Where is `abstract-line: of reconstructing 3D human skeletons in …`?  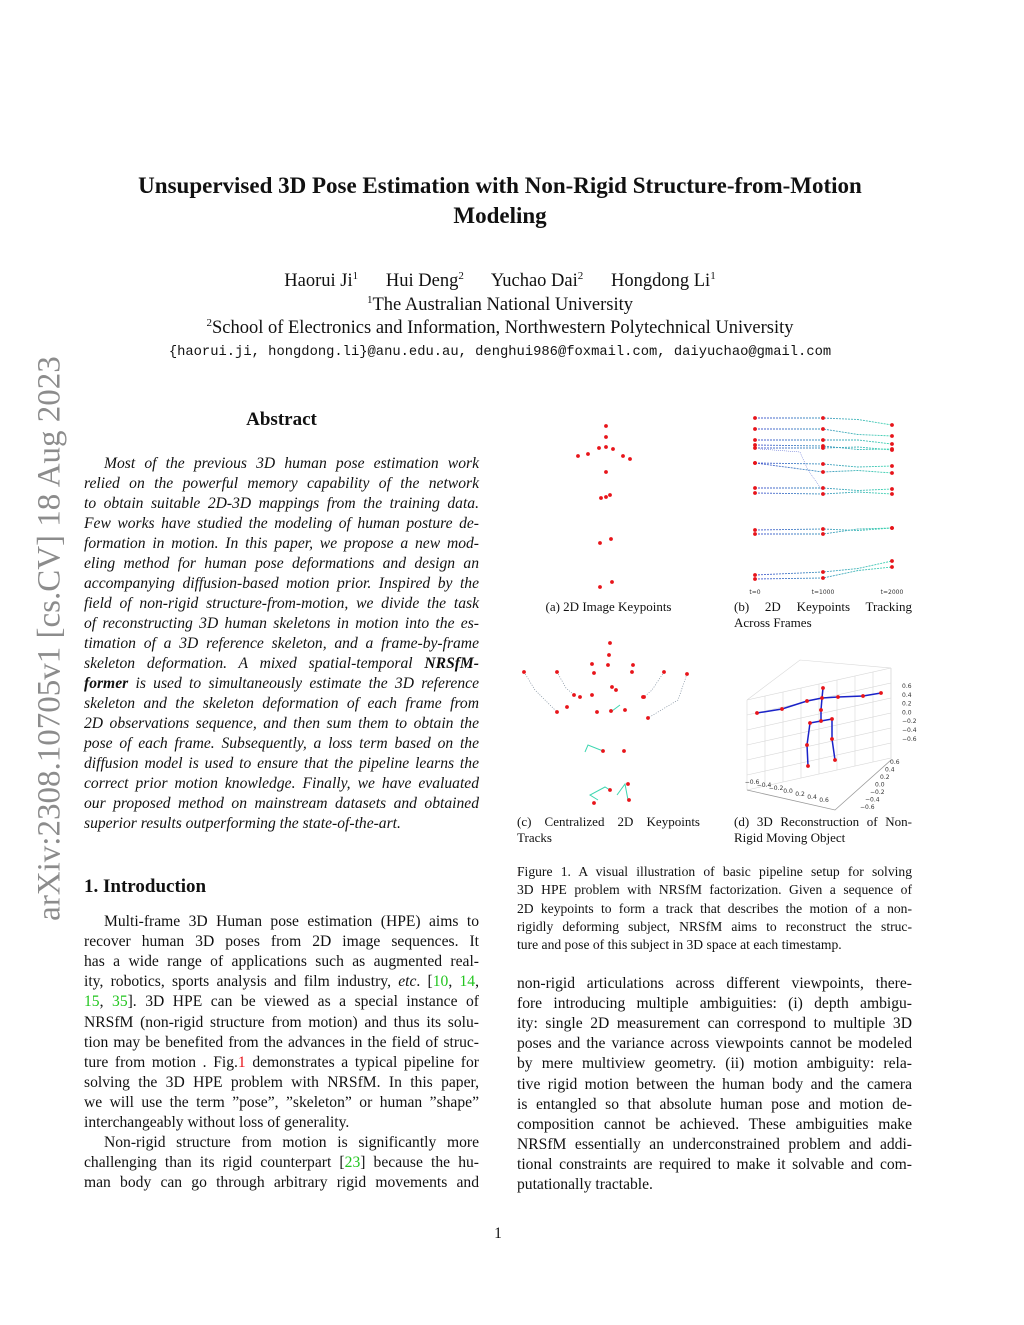
abstract-line: of reconstructing 3D human skeletons in … is located at coordinates (281, 624).